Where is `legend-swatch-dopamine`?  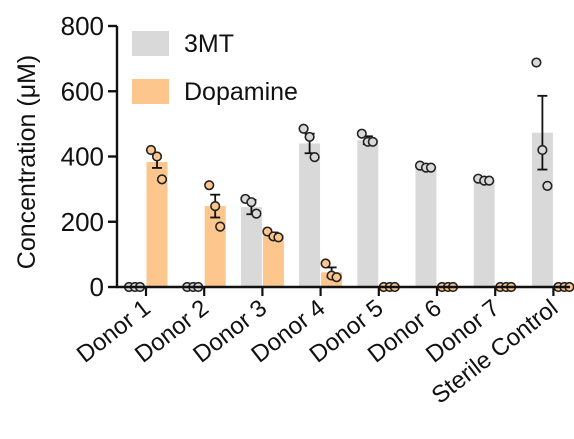 legend-swatch-dopamine is located at coordinates (150, 91).